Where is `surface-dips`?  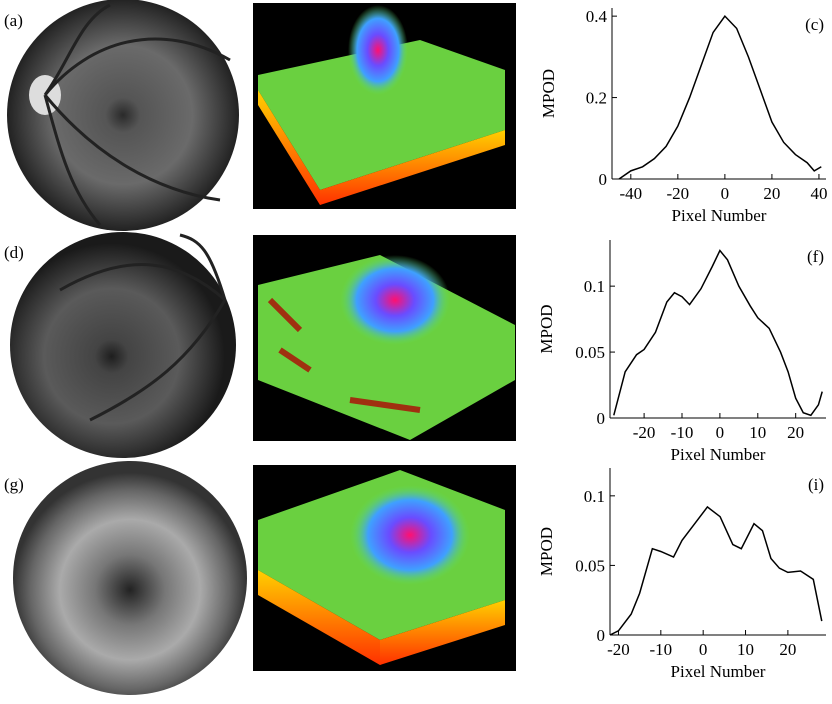 surface-dips is located at coordinates (344, 355).